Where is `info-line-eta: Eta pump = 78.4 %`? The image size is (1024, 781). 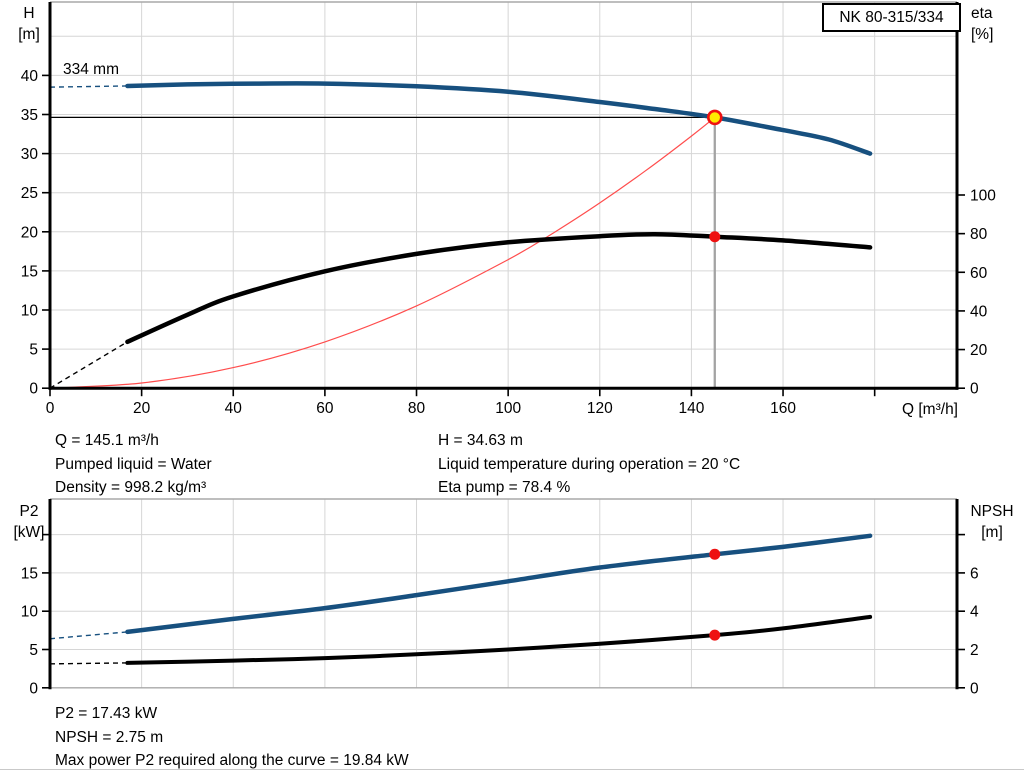 info-line-eta: Eta pump = 78.4 % is located at coordinates (504, 487).